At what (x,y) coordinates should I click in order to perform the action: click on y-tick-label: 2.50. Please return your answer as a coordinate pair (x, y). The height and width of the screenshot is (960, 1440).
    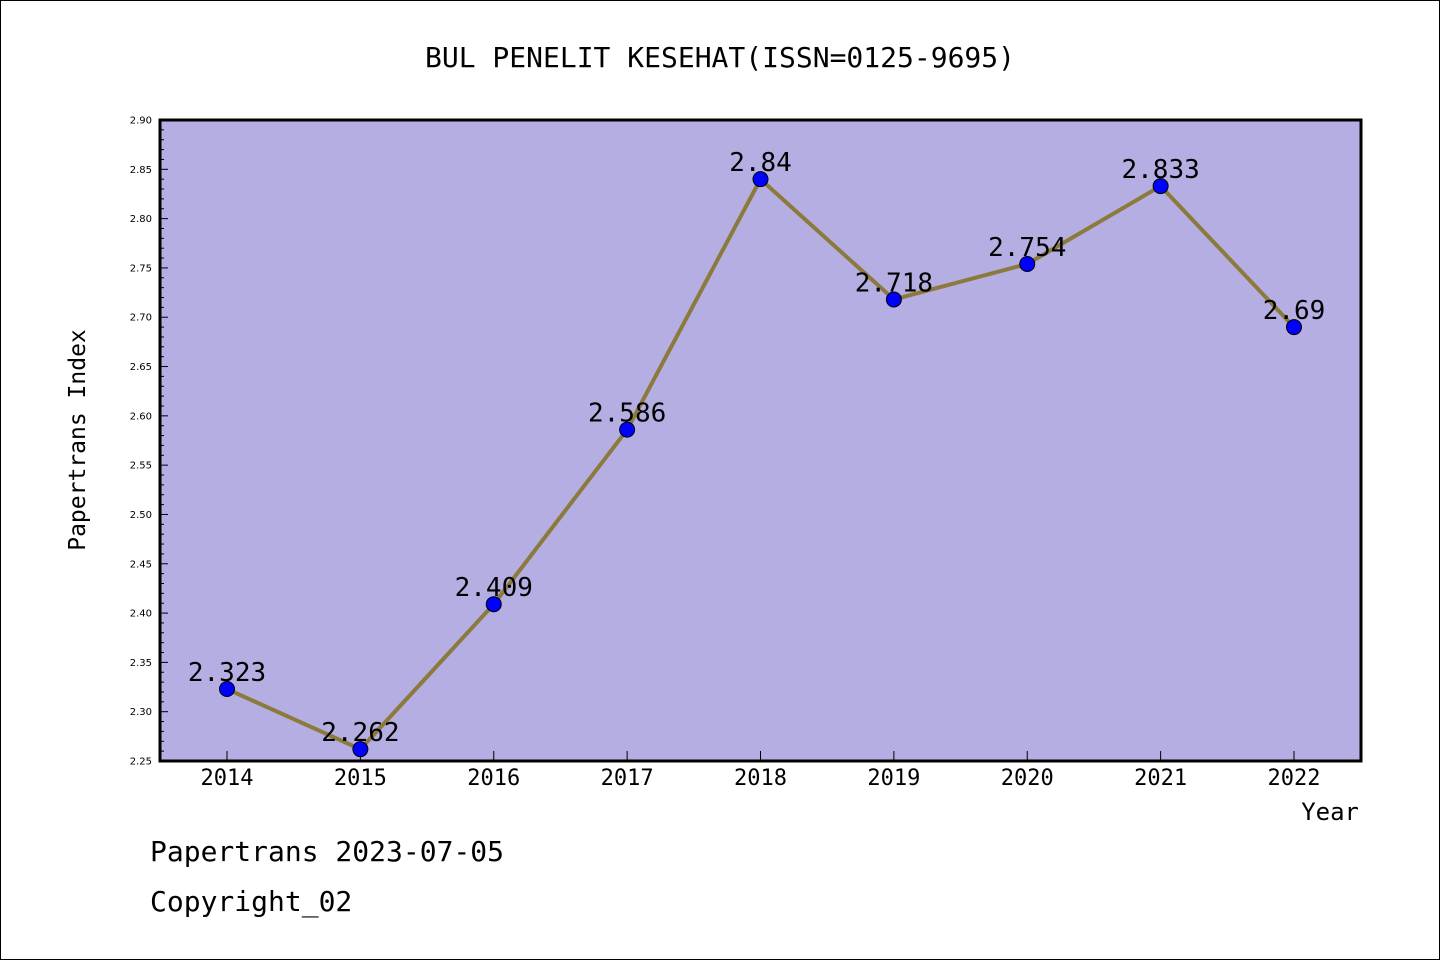
    Looking at the image, I should click on (141, 515).